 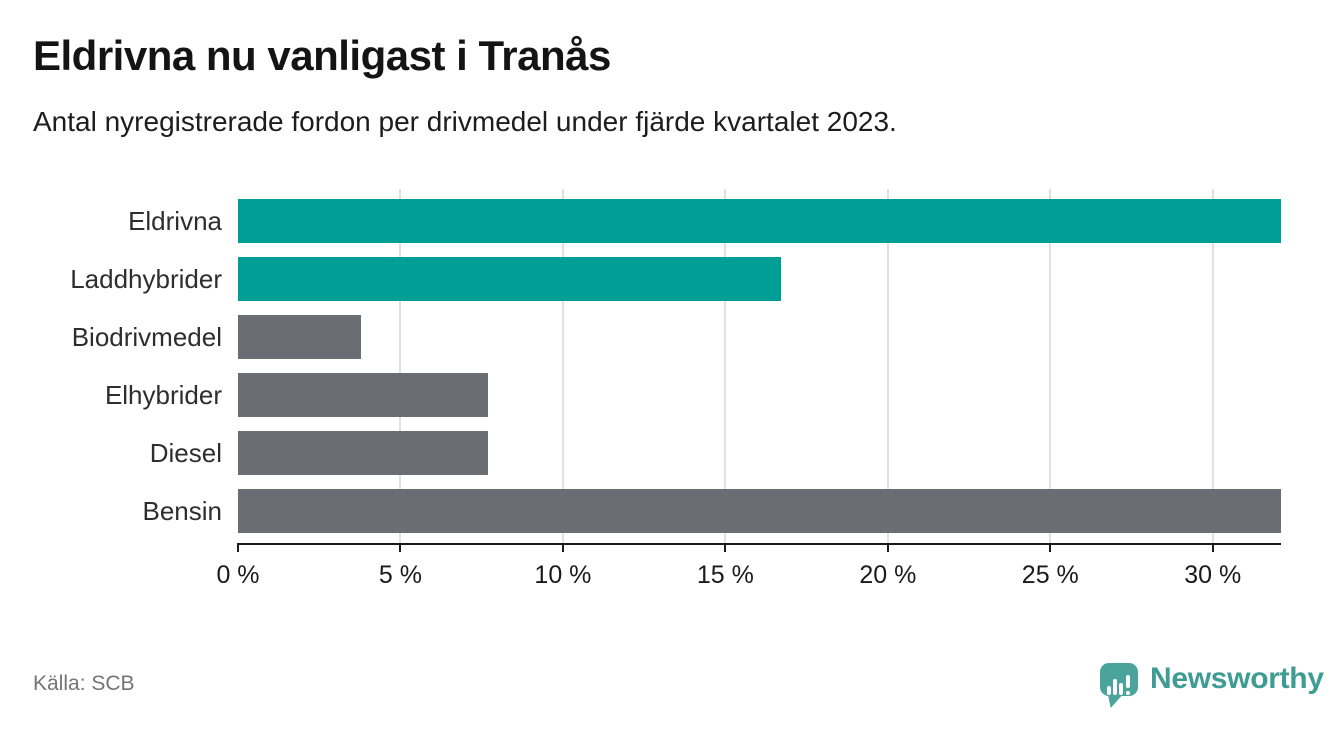 I want to click on bar-eldrivna, so click(x=759, y=221).